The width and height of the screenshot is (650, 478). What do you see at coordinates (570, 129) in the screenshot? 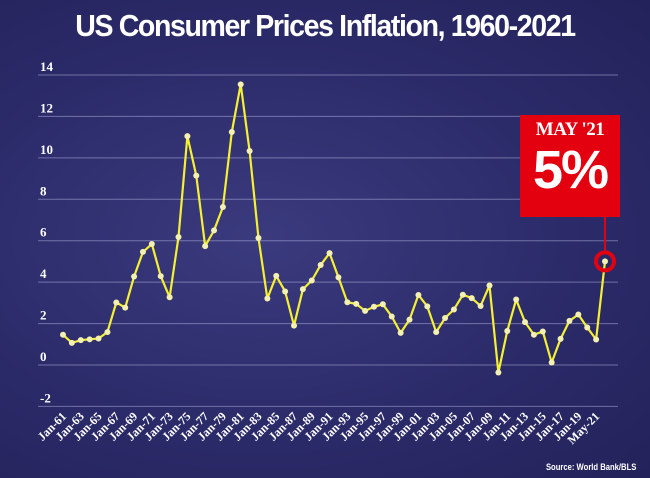
I see `callout-label: MAY '21` at bounding box center [570, 129].